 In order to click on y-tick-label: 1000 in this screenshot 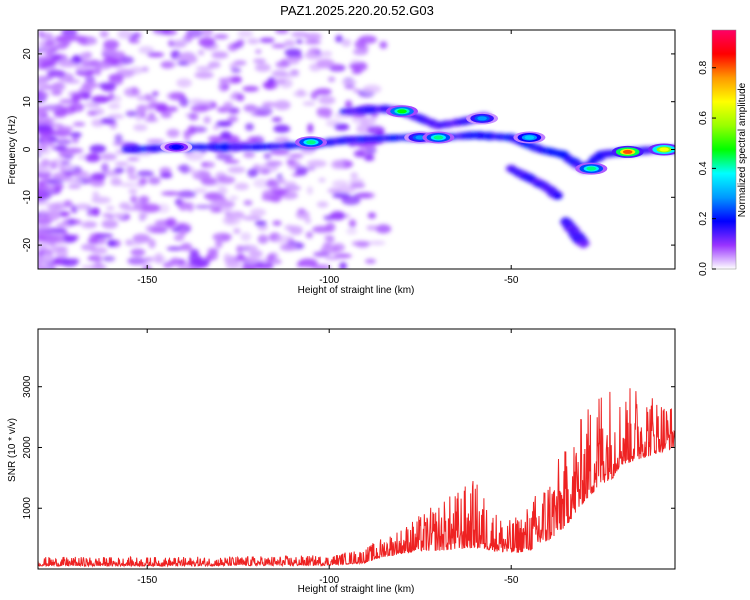, I will do `click(27, 508)`.